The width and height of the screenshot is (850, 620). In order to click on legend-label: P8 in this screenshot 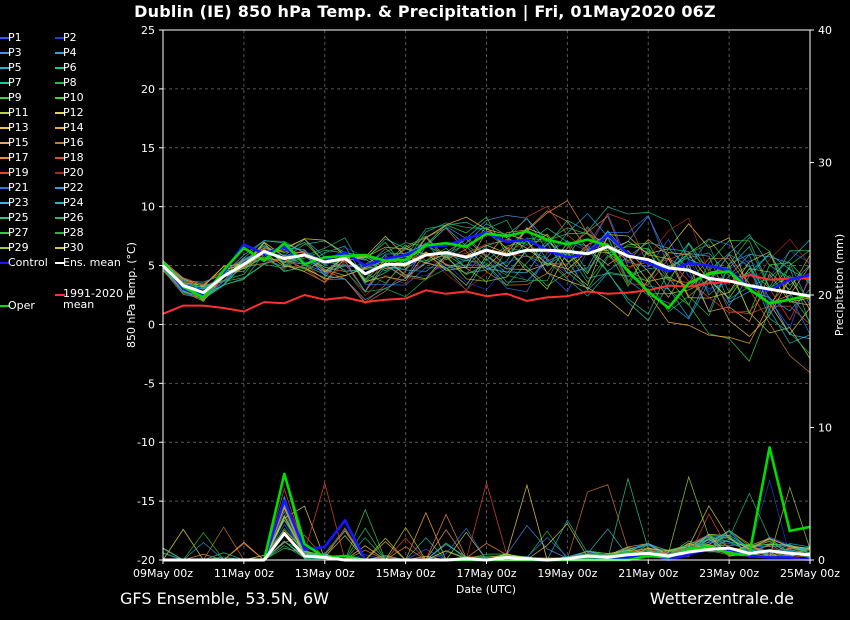, I will do `click(70, 82)`.